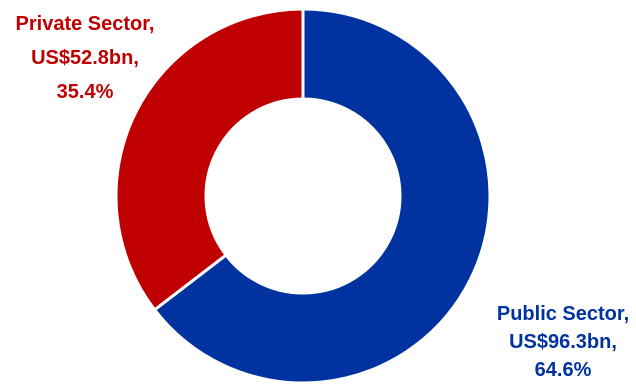 This screenshot has height=384, width=636. What do you see at coordinates (85, 92) in the screenshot?
I see `private-sector-label-line-3: 35.4%` at bounding box center [85, 92].